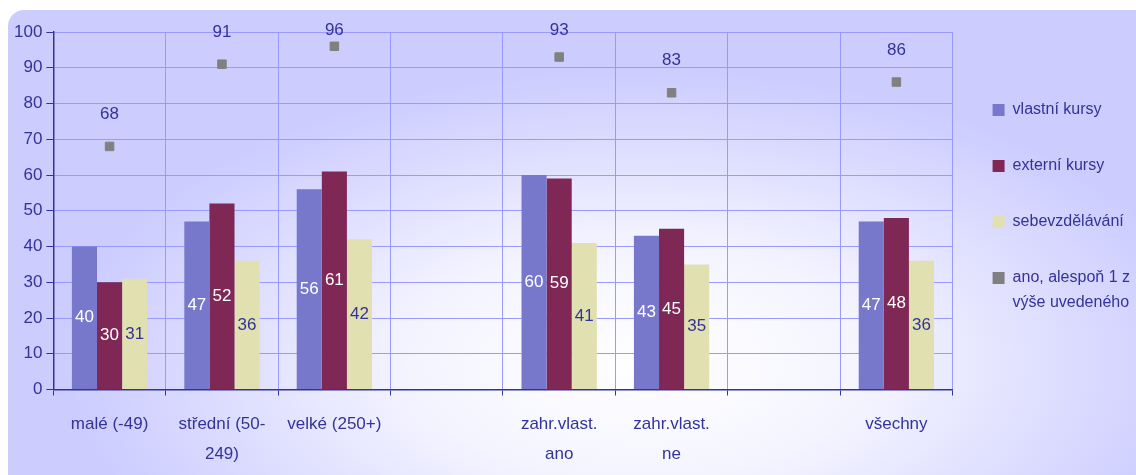 This screenshot has width=1136, height=475. I want to click on legend-label: vlastní kursy, so click(1057, 109).